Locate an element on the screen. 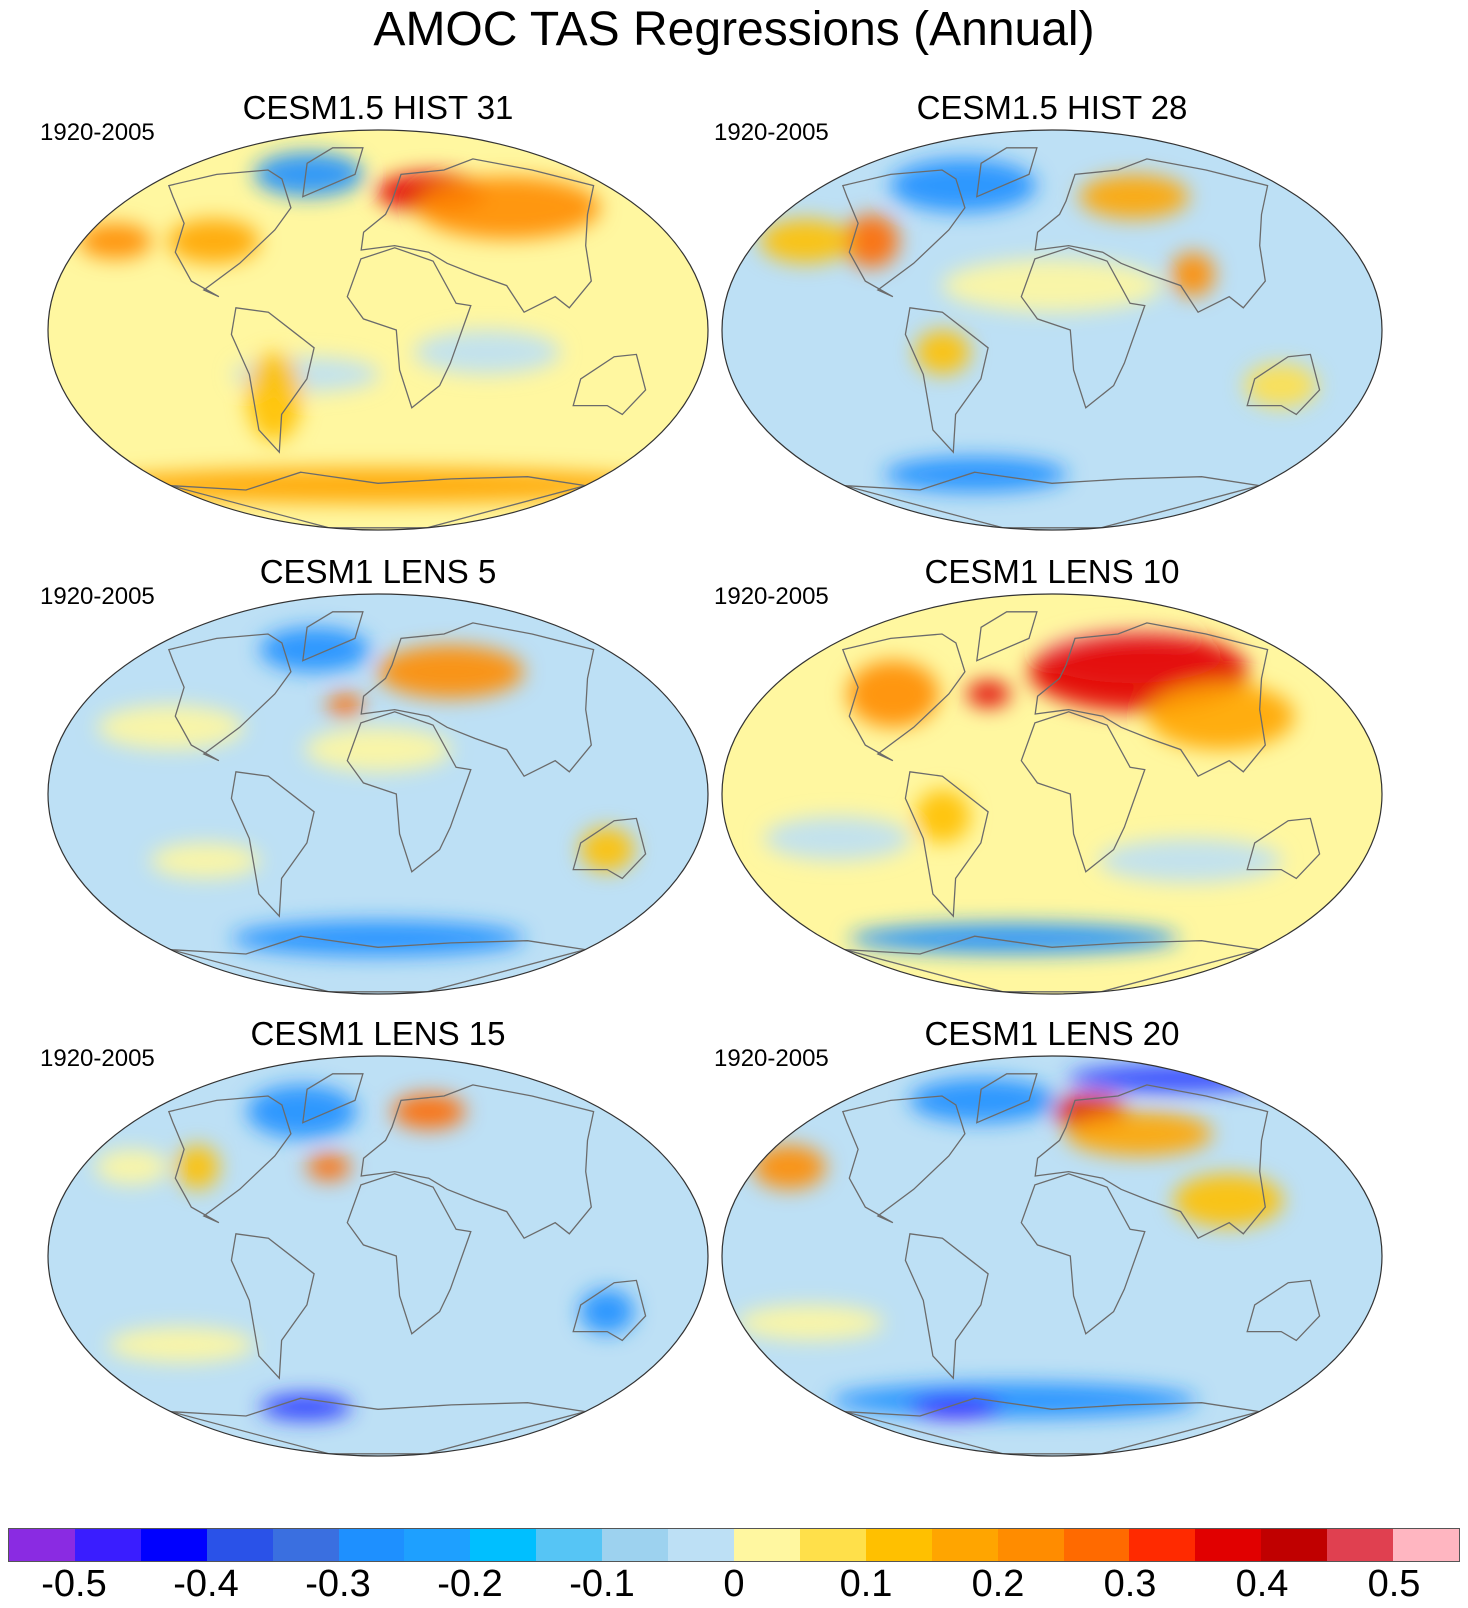  colorbar-tick-label: 0.1 is located at coordinates (866, 1584).